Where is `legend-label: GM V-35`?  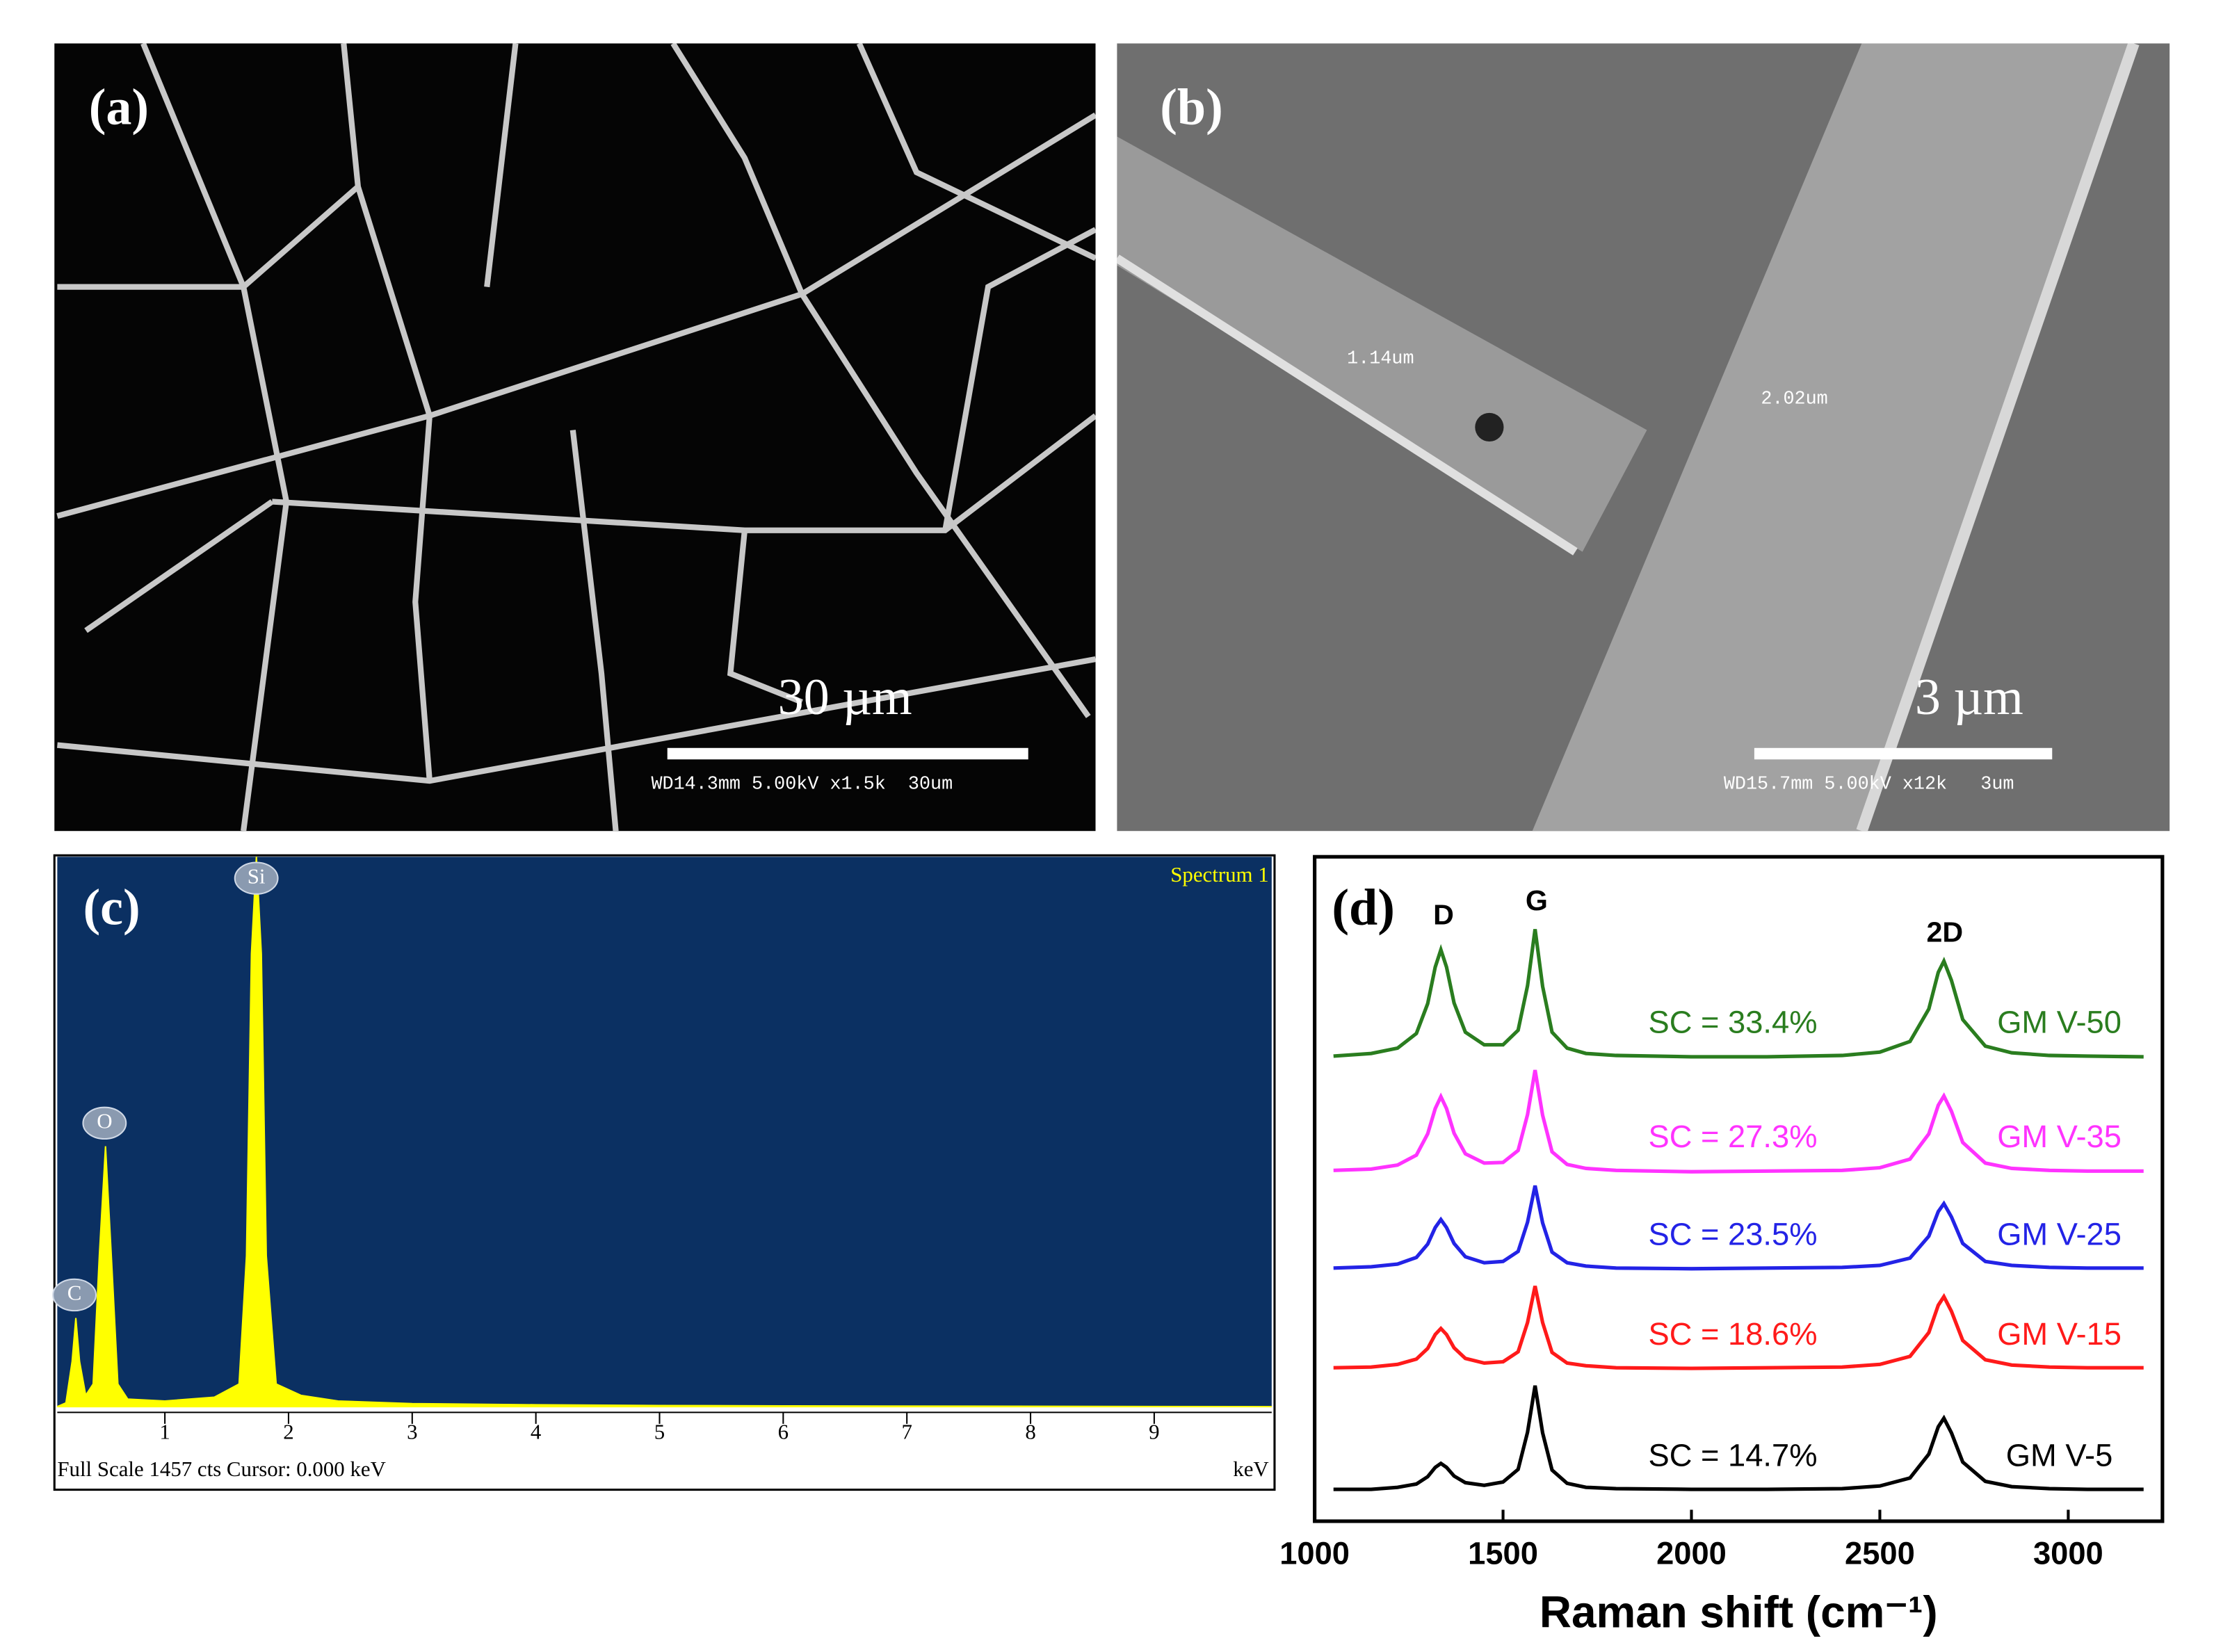 legend-label: GM V-35 is located at coordinates (2059, 1136).